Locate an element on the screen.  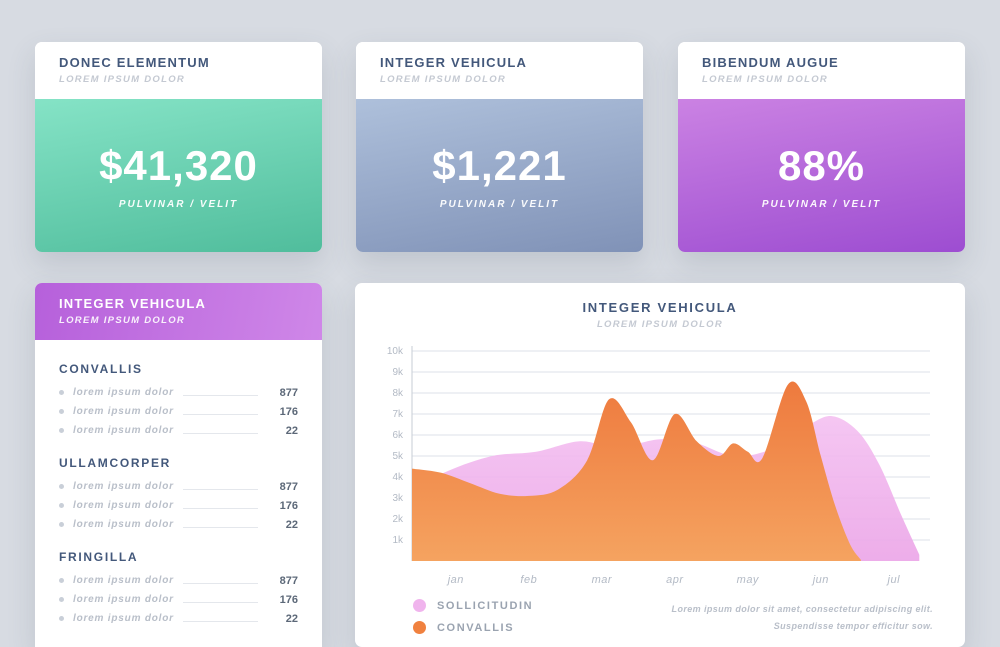
svg-text: 8k is located at coordinates (398, 393).